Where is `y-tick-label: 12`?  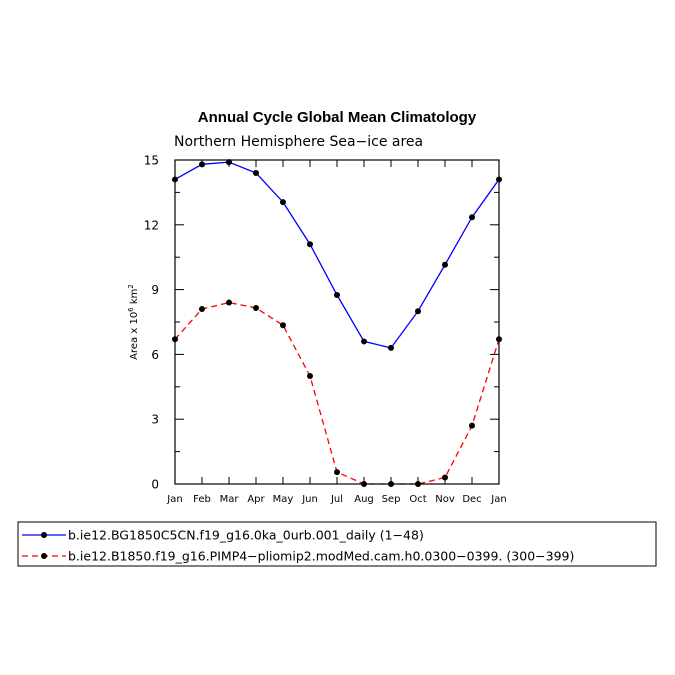 y-tick-label: 12 is located at coordinates (151, 225).